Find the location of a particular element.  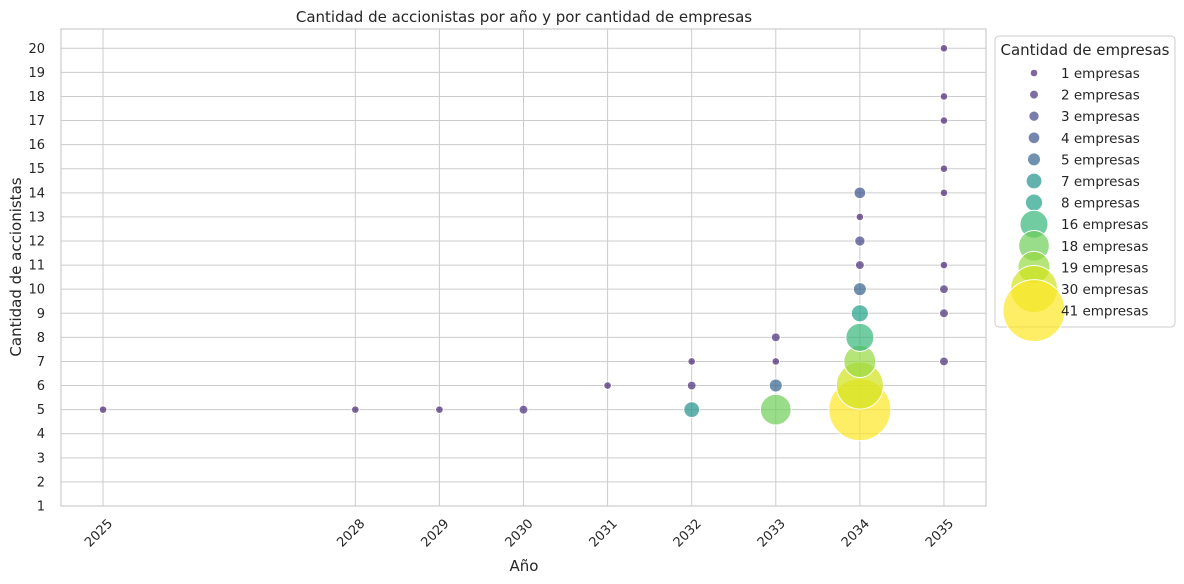

x-tick-label: 2031 is located at coordinates (604, 533).